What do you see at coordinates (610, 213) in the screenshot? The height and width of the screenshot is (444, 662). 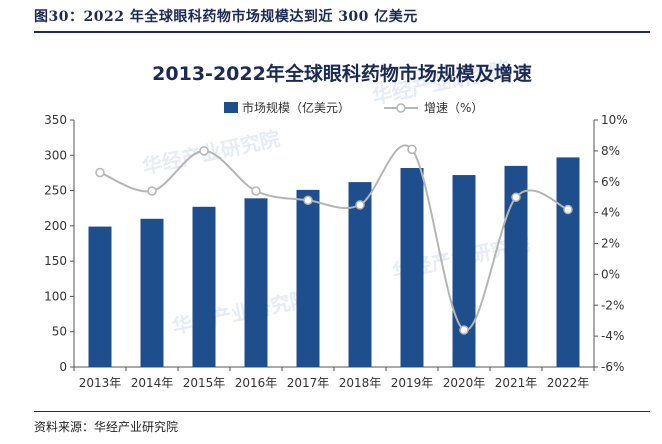 I see `y-right-tick-label: 4%` at bounding box center [610, 213].